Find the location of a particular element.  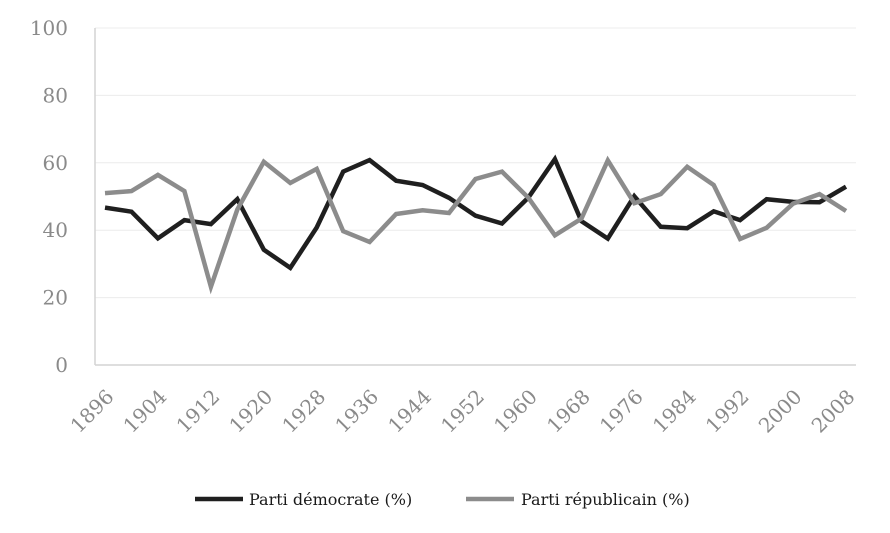

y-tick-label: 80 is located at coordinates (55, 95).